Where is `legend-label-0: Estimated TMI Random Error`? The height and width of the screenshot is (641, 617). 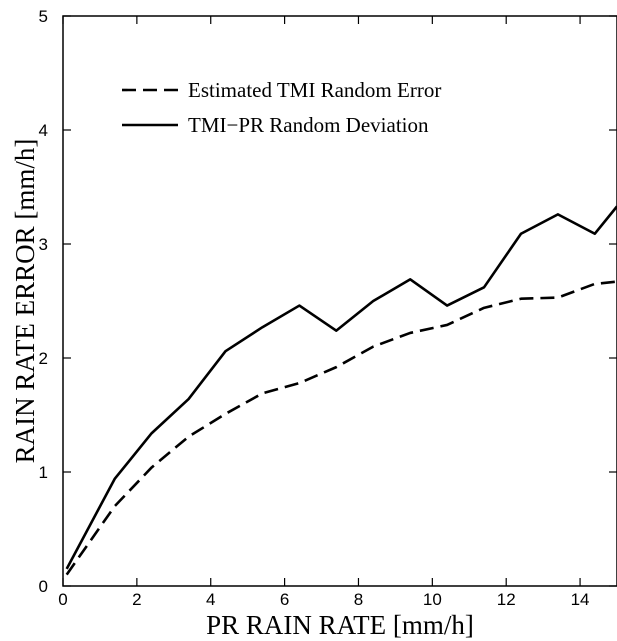 legend-label-0: Estimated TMI Random Error is located at coordinates (314, 90).